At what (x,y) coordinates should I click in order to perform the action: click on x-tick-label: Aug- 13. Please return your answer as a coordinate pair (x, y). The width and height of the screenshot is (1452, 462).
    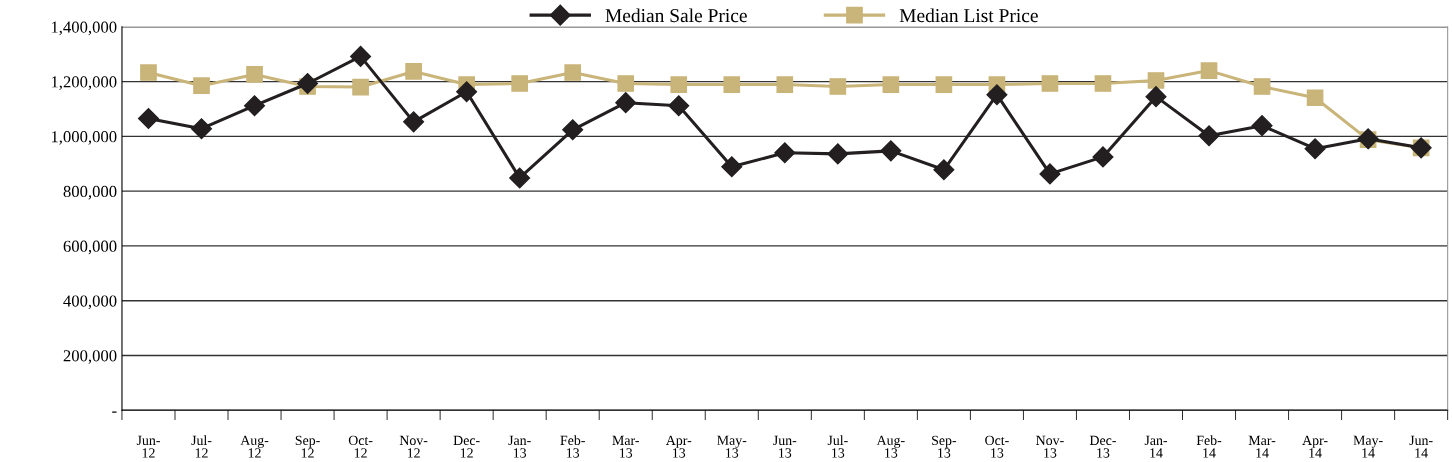
    Looking at the image, I should click on (890, 446).